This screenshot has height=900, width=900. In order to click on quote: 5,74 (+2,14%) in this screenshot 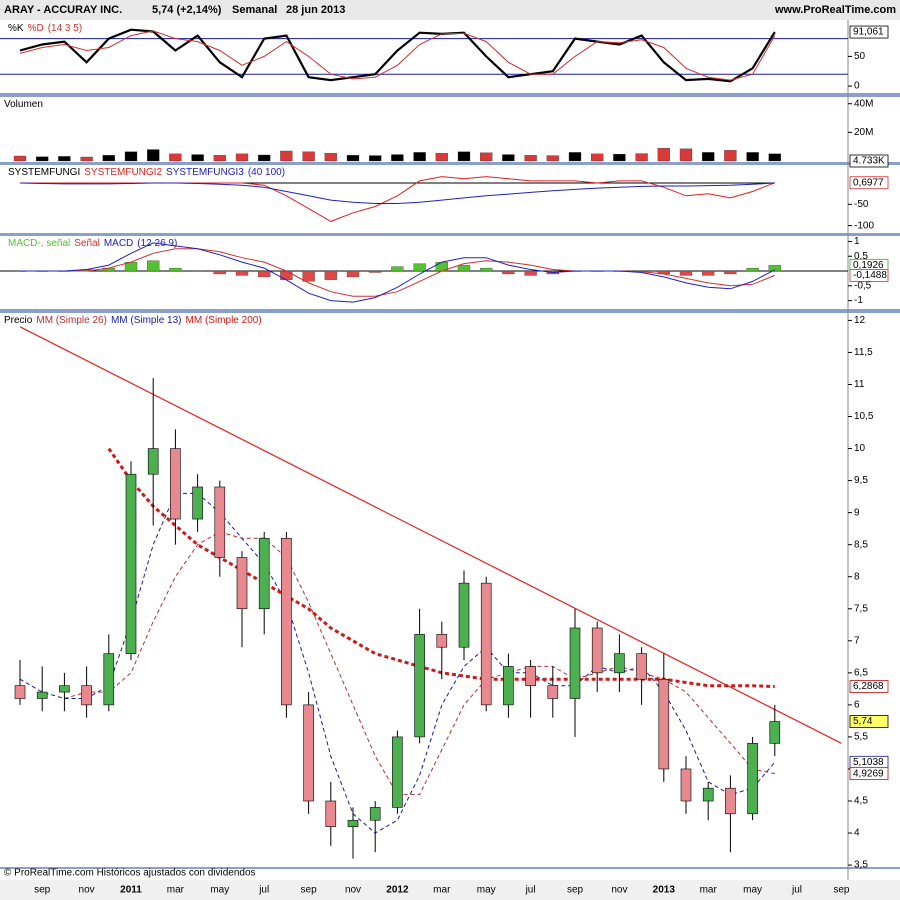, I will do `click(187, 10)`.